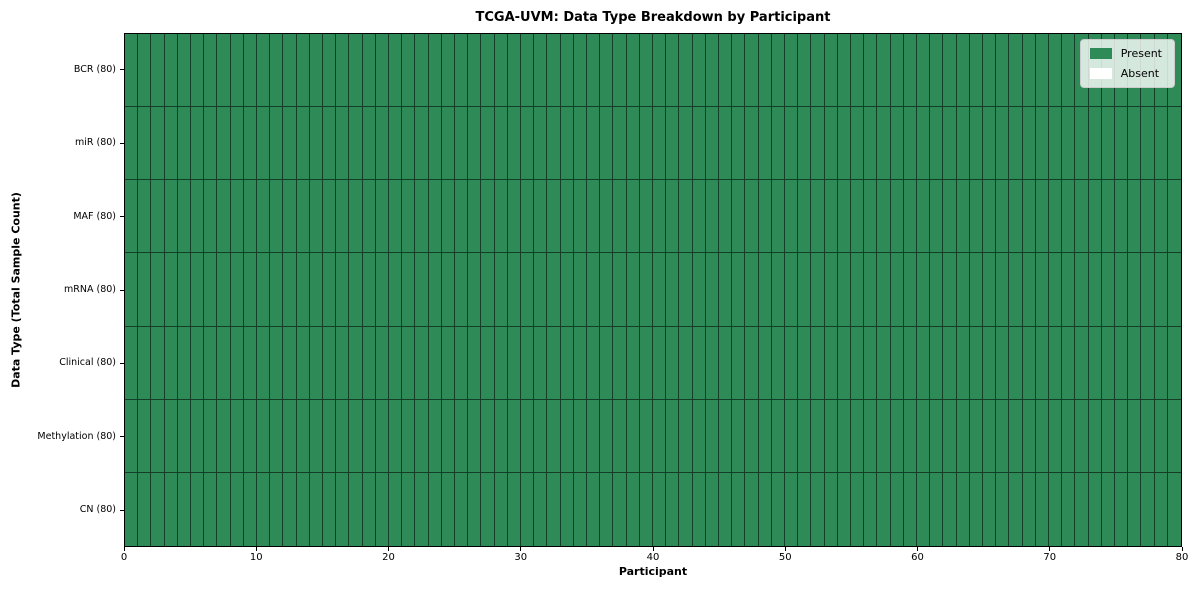  I want to click on y-tick-mark, so click(122, 437).